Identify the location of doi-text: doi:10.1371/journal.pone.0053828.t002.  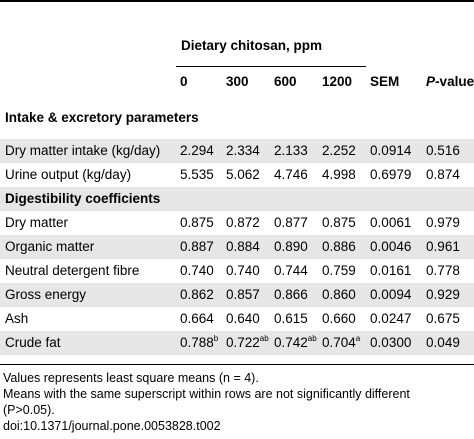
(112, 426).